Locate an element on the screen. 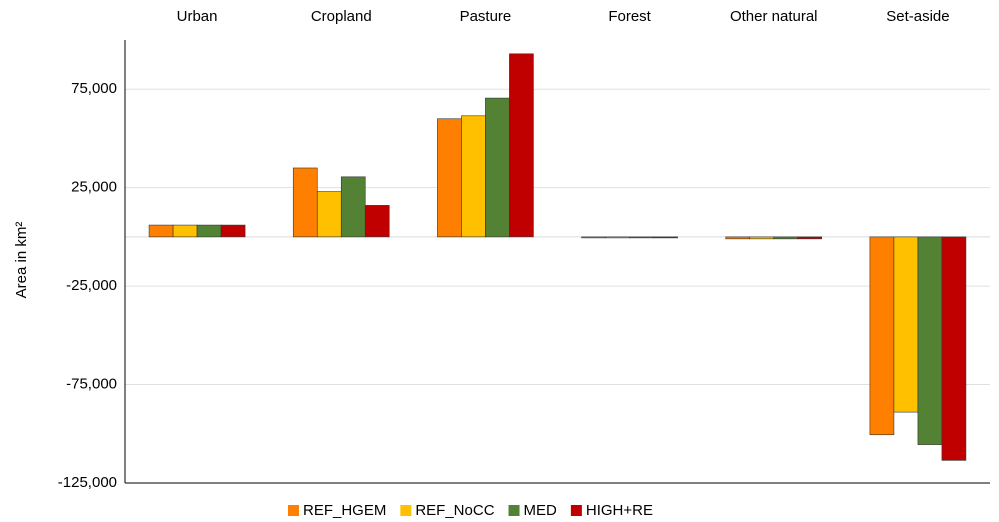 The width and height of the screenshot is (999, 522). y-tick-label: 25,000 is located at coordinates (94, 187).